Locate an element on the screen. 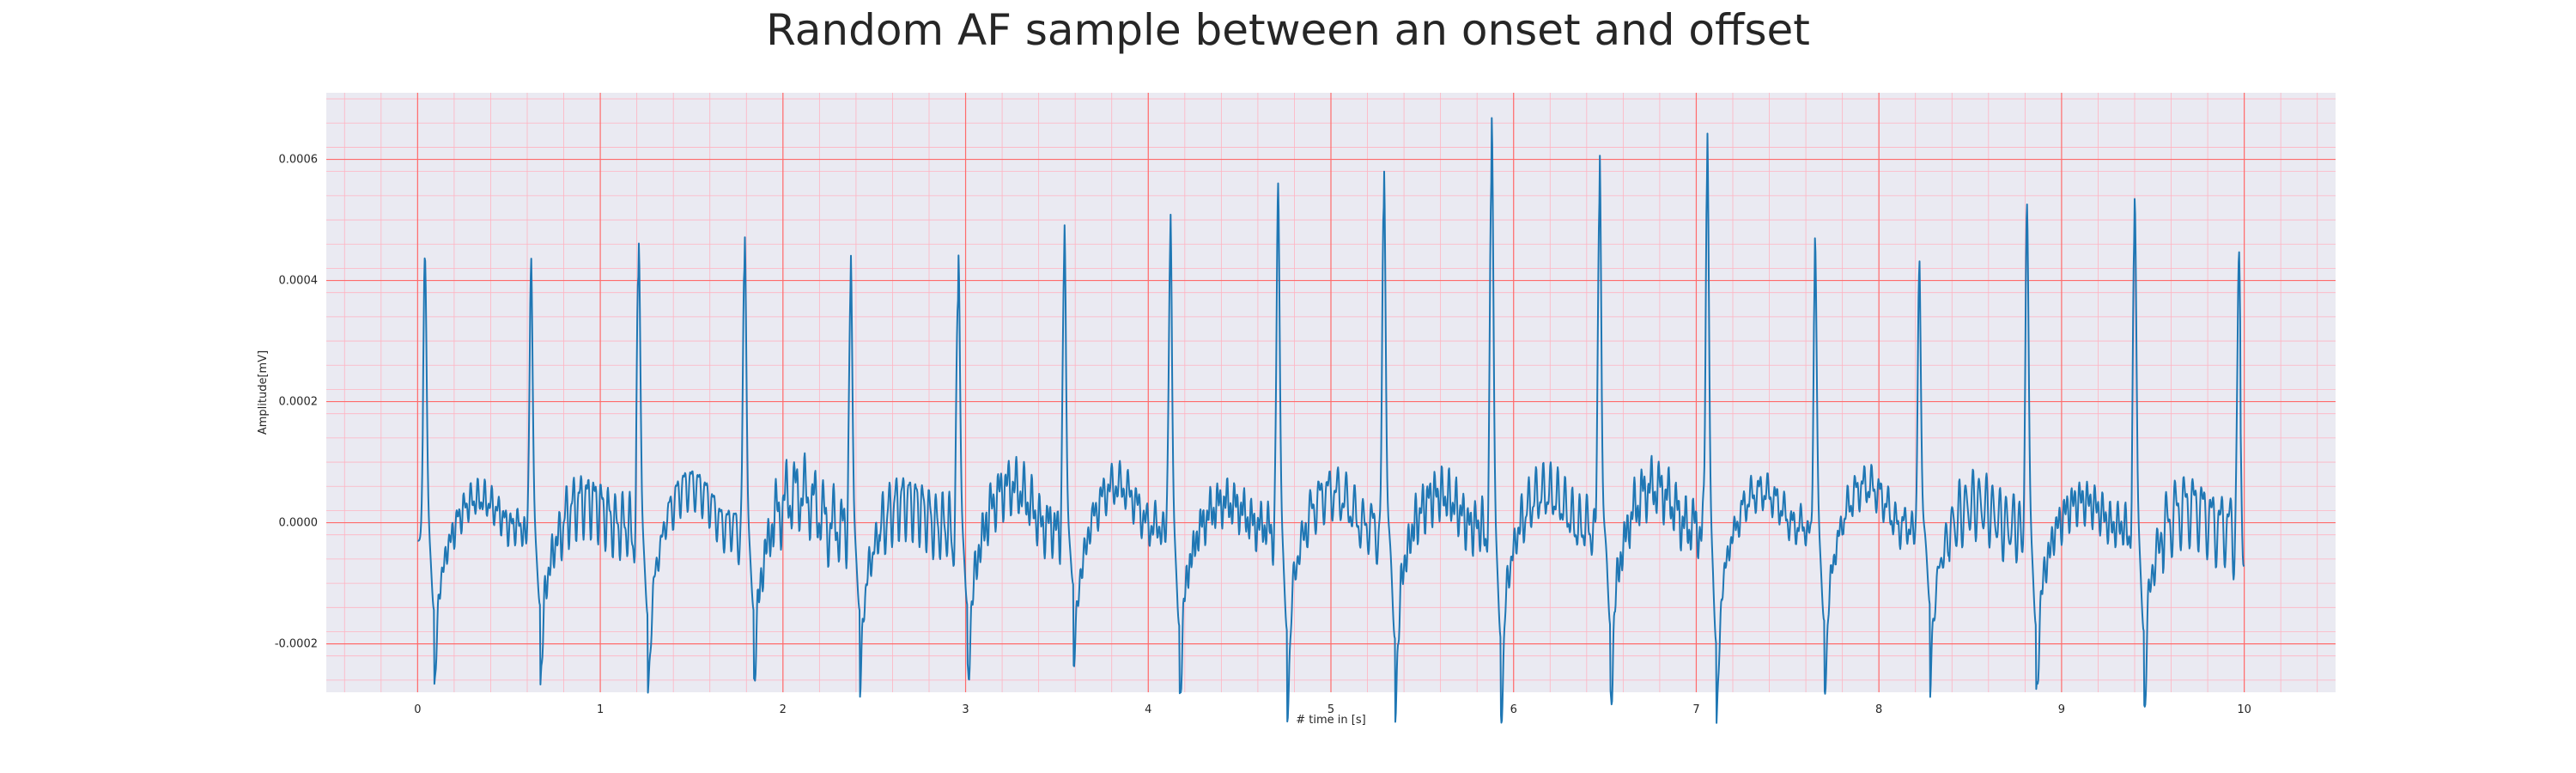 The width and height of the screenshot is (2576, 773). x-tick-label: 2 is located at coordinates (783, 709).